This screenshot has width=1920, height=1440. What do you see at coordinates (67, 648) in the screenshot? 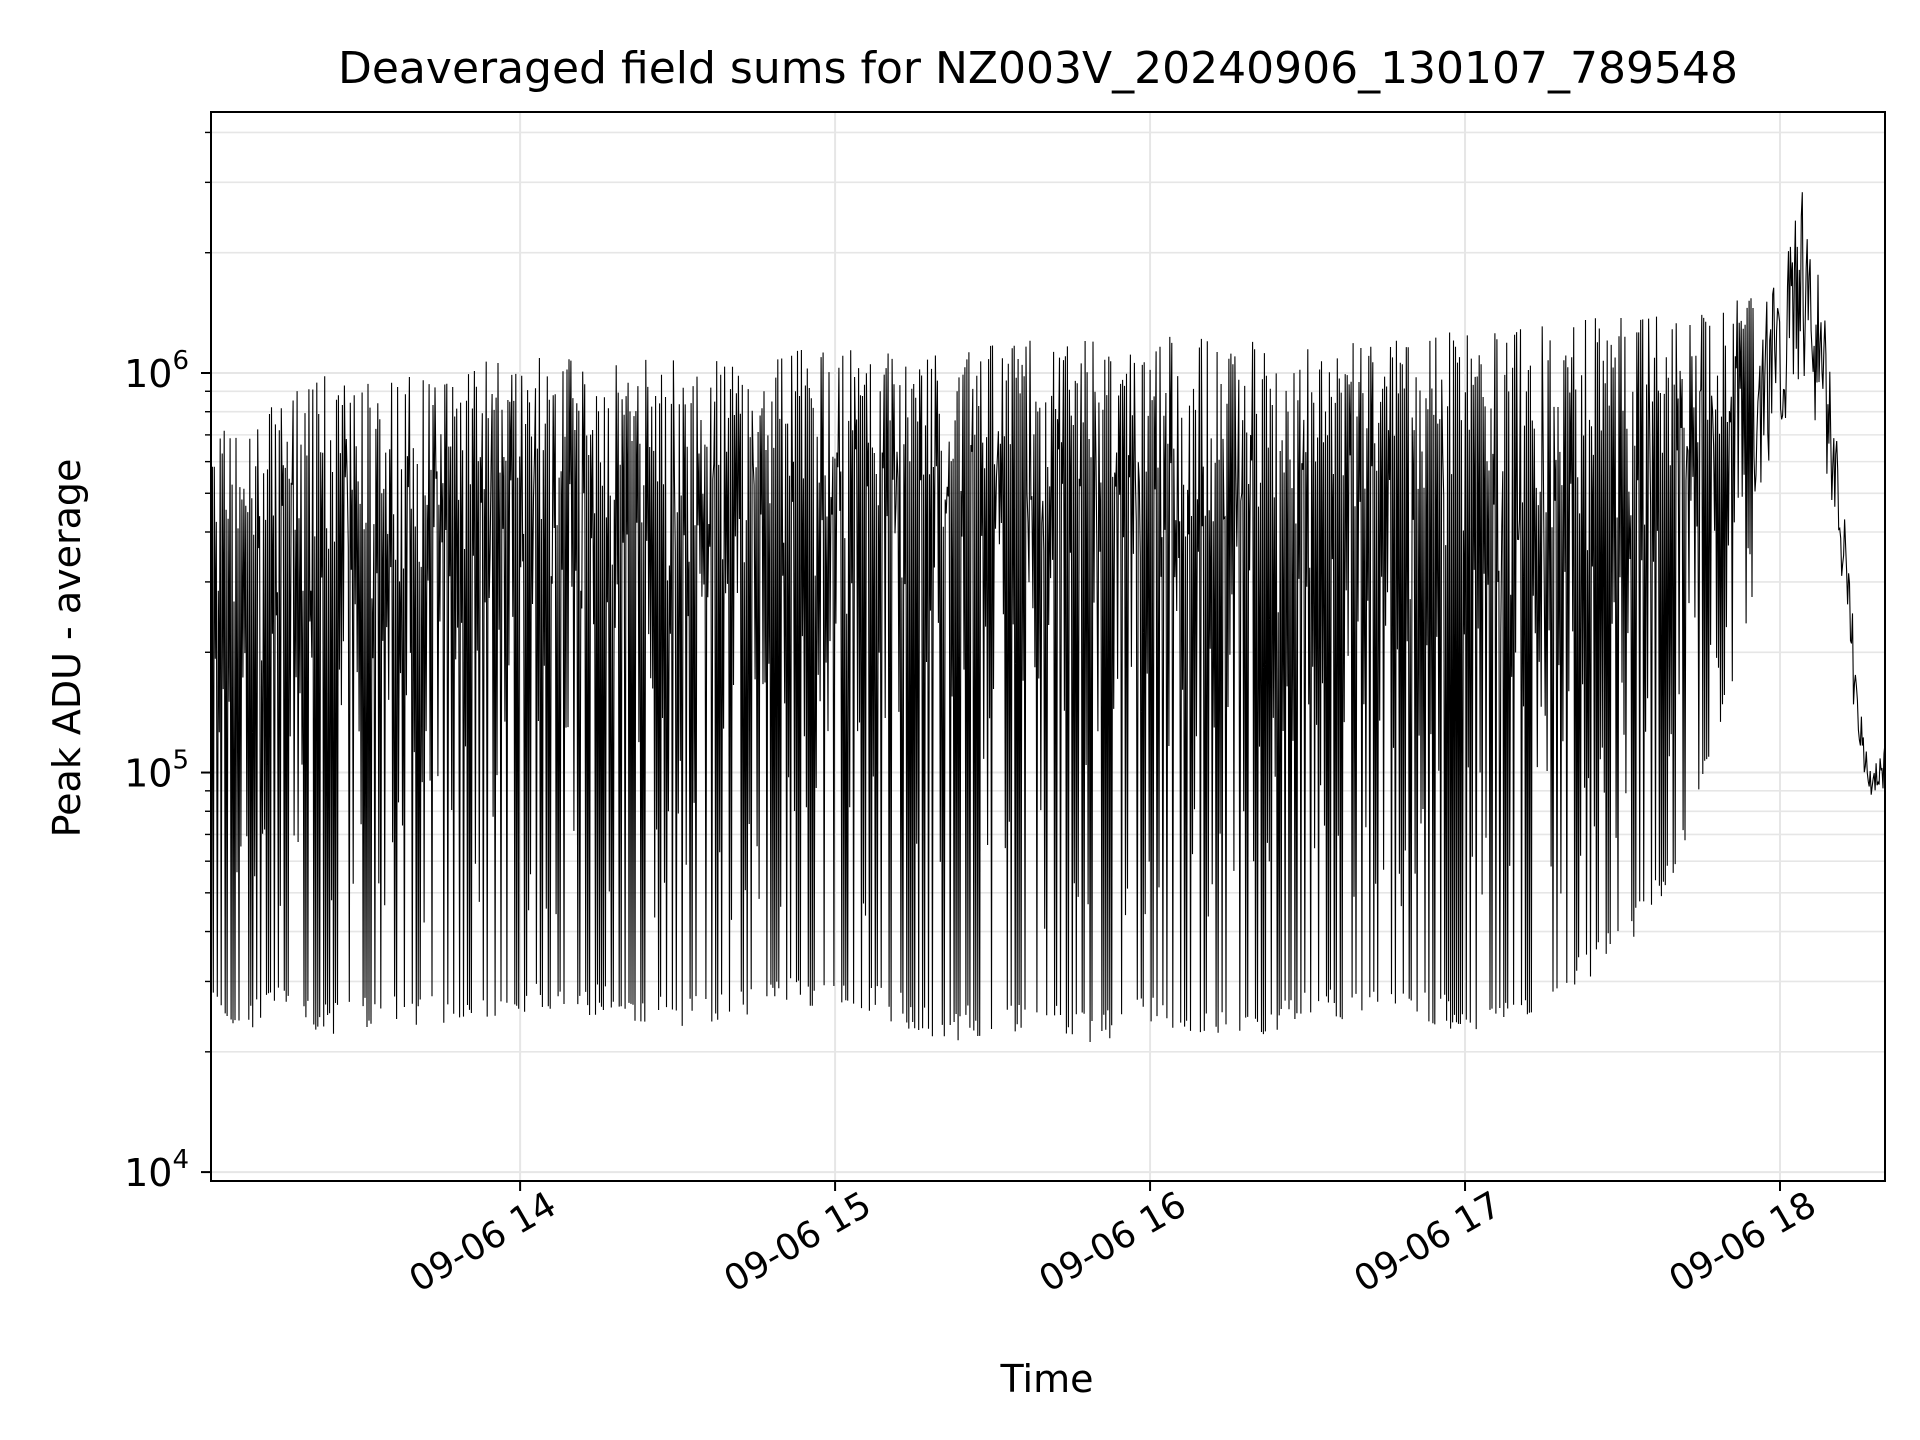
I see `y-axis-label: Peak ADU - average` at bounding box center [67, 648].